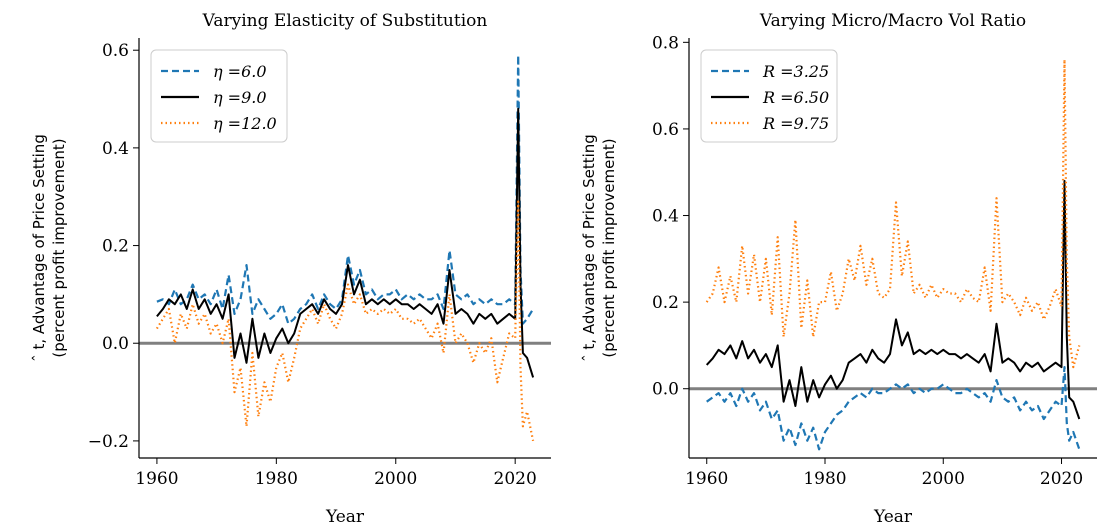 Image resolution: width=1097 pixels, height=527 pixels. What do you see at coordinates (892, 21) in the screenshot?
I see `chart-title: Varying Micro/Macro Vol Ratio` at bounding box center [892, 21].